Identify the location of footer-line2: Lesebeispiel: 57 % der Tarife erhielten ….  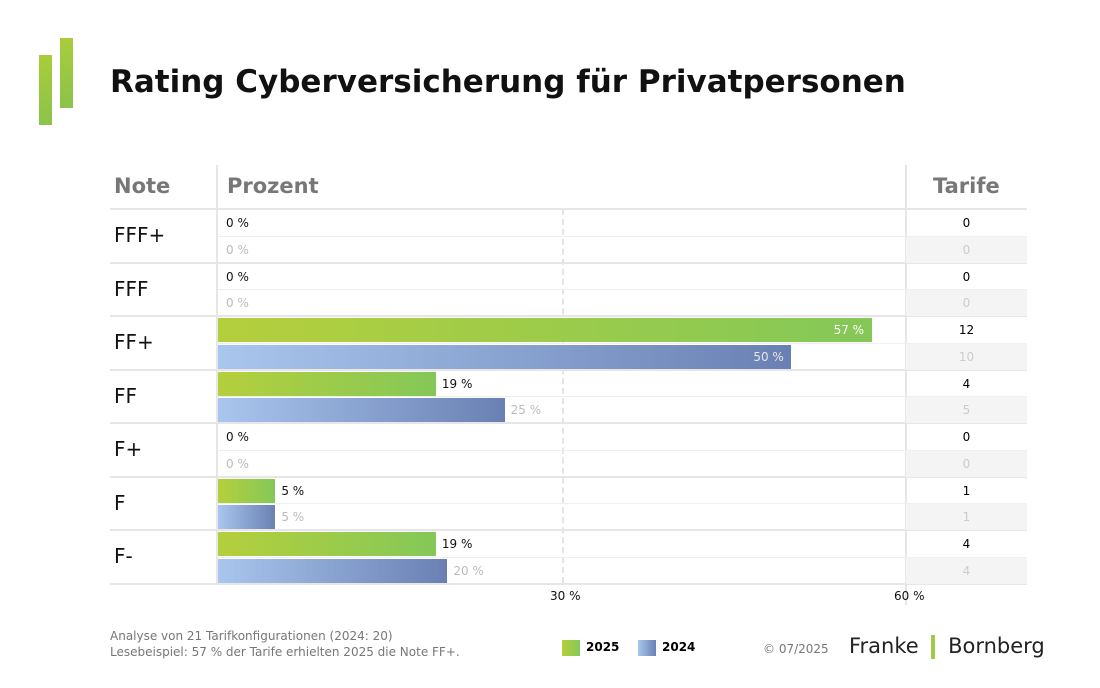
(285, 652).